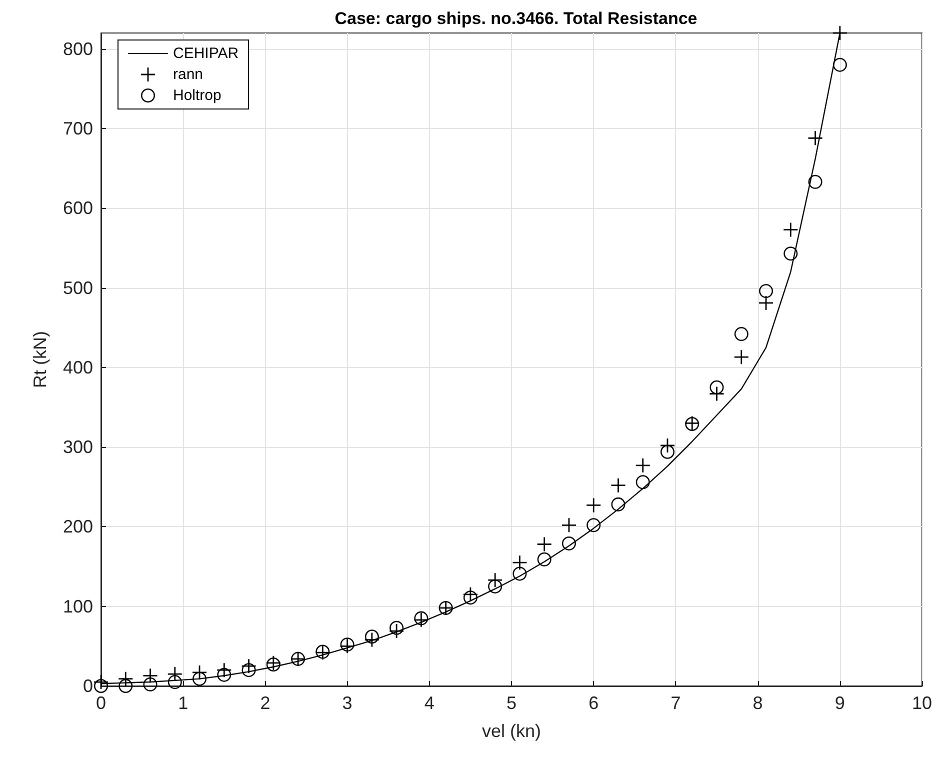 This screenshot has height=769, width=941. I want to click on y-axis-title: Rt (kN), so click(40, 359).